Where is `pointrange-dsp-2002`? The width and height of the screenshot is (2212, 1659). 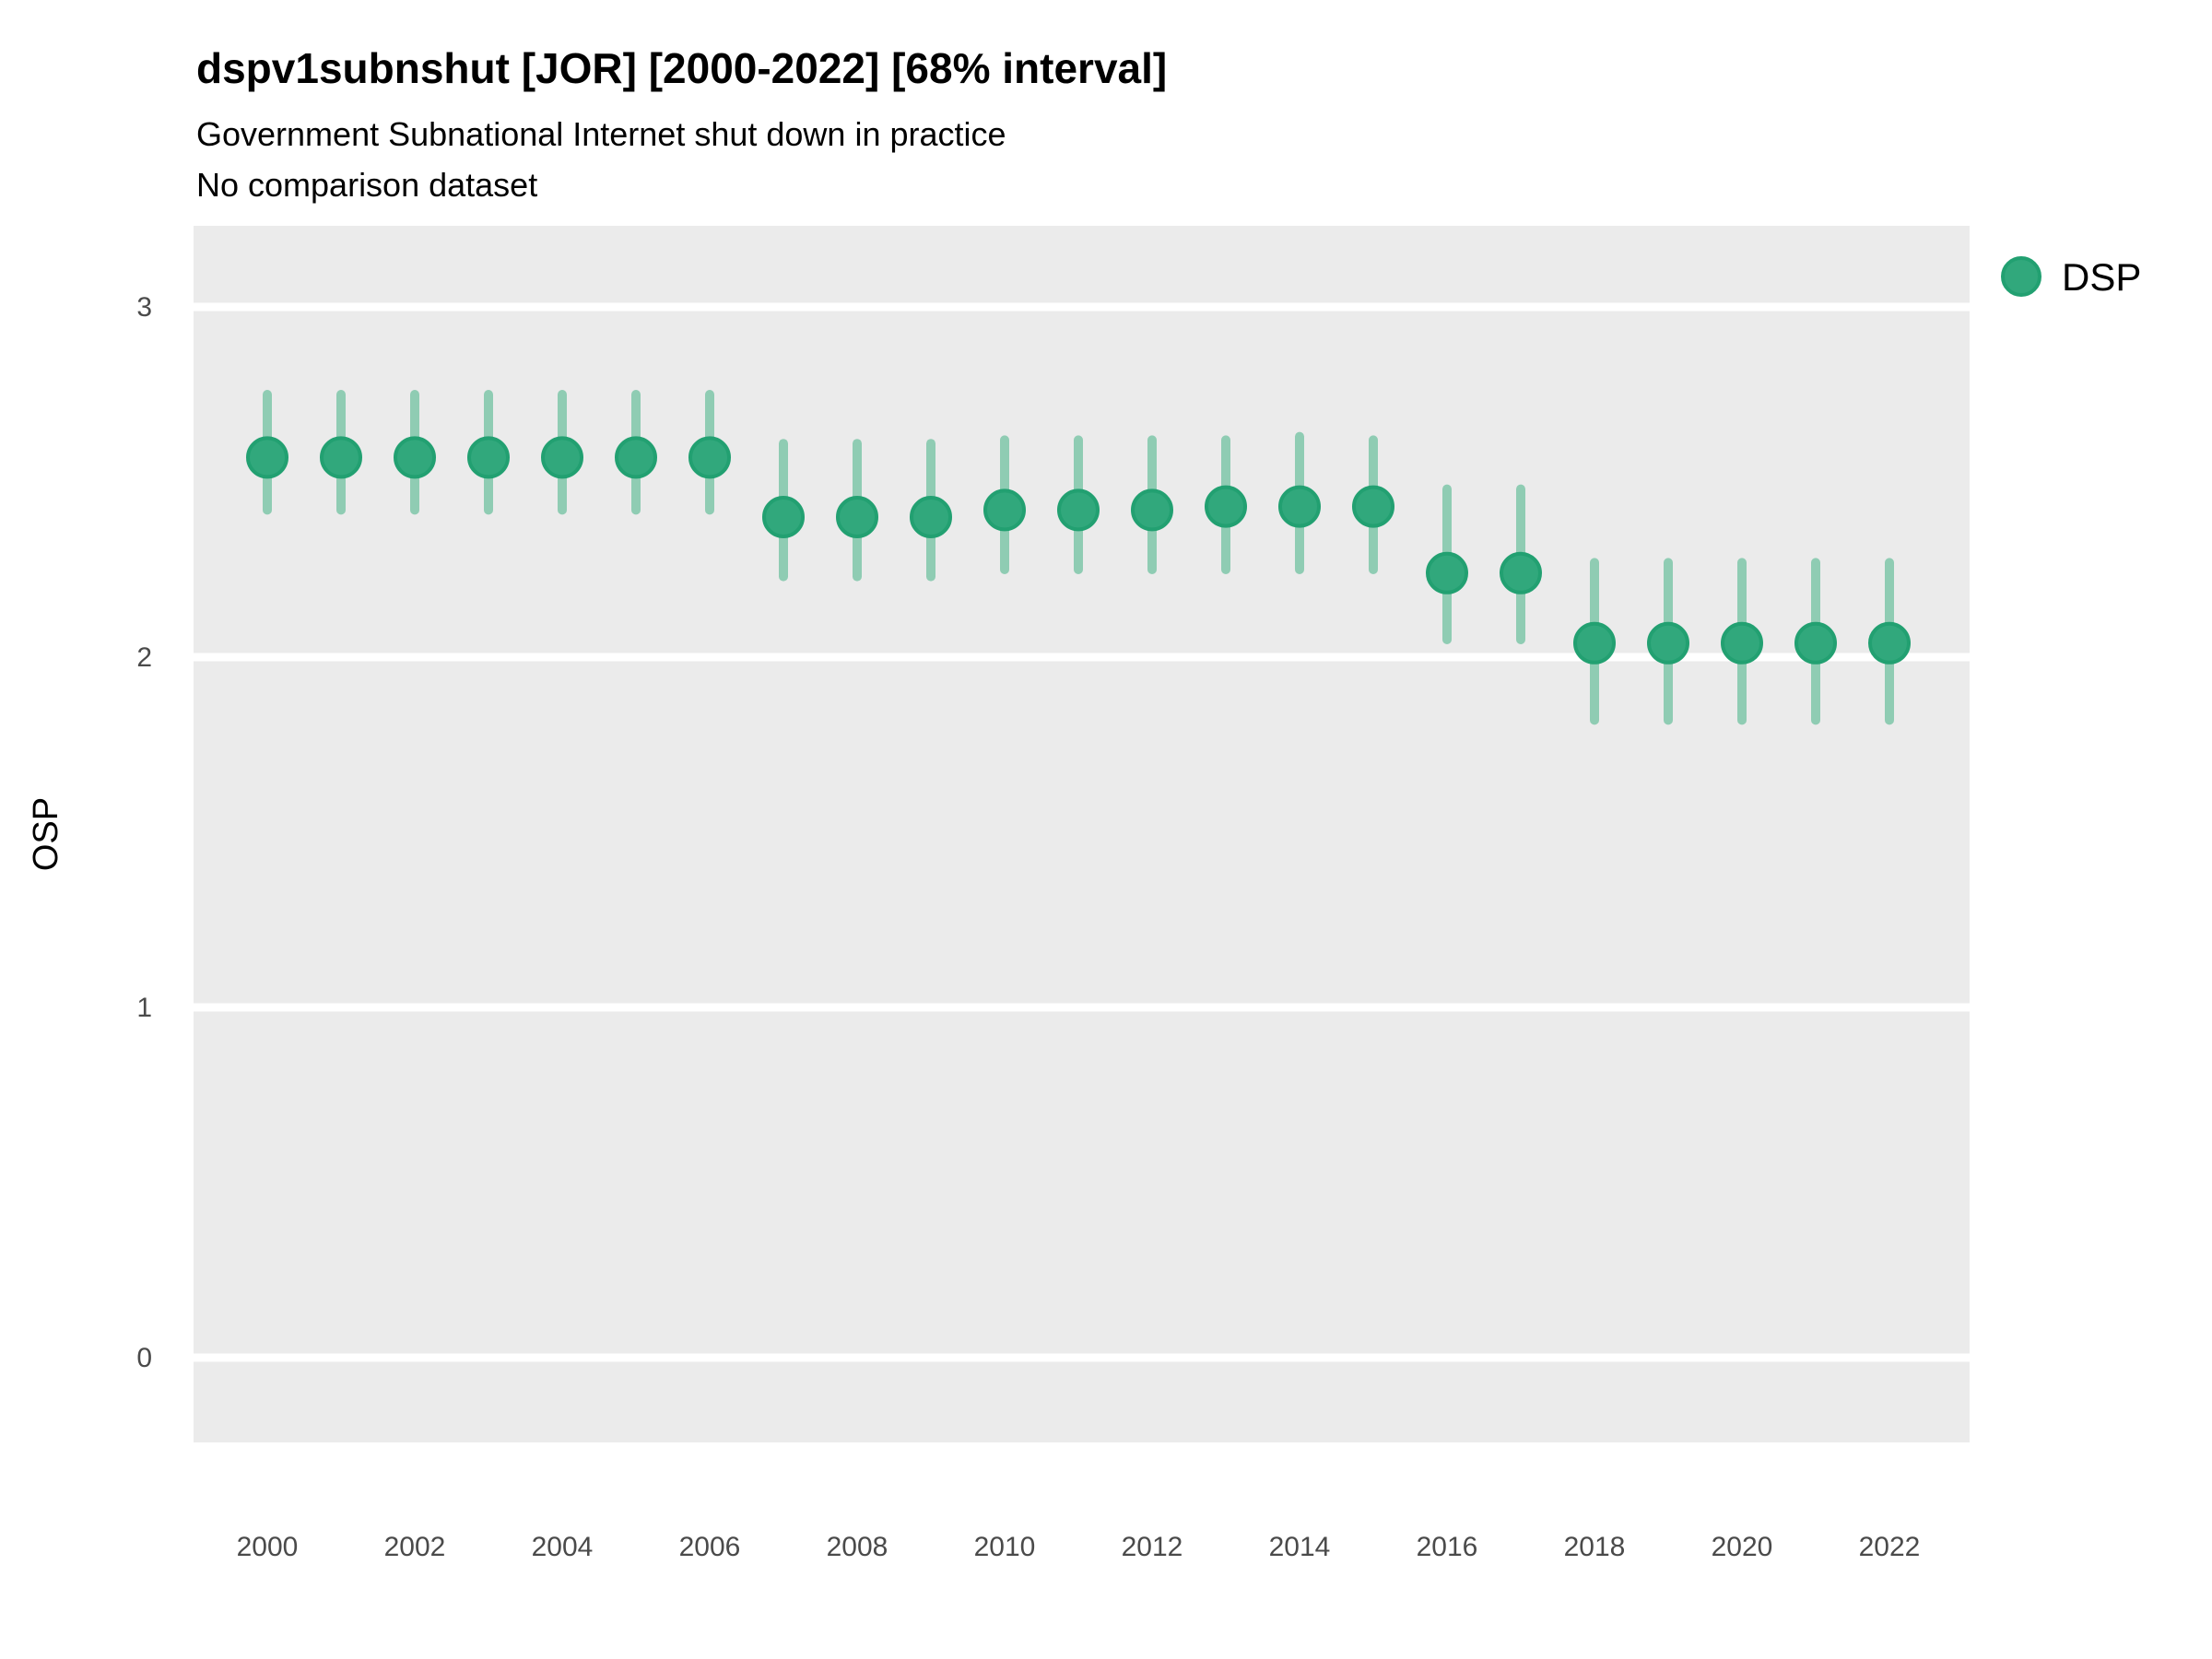 pointrange-dsp-2002 is located at coordinates (415, 452).